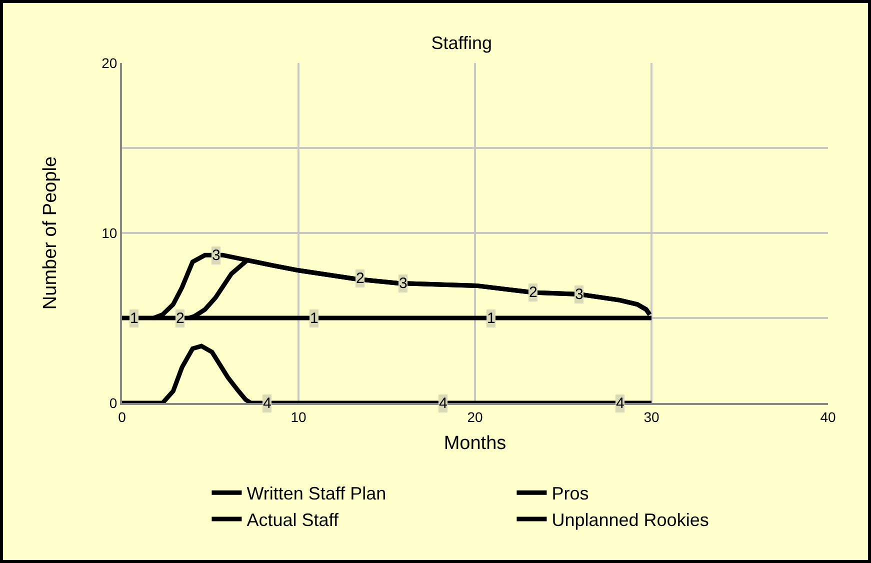 The height and width of the screenshot is (563, 871). Describe the element at coordinates (316, 494) in the screenshot. I see `legend-label: Written Staff Plan` at that location.